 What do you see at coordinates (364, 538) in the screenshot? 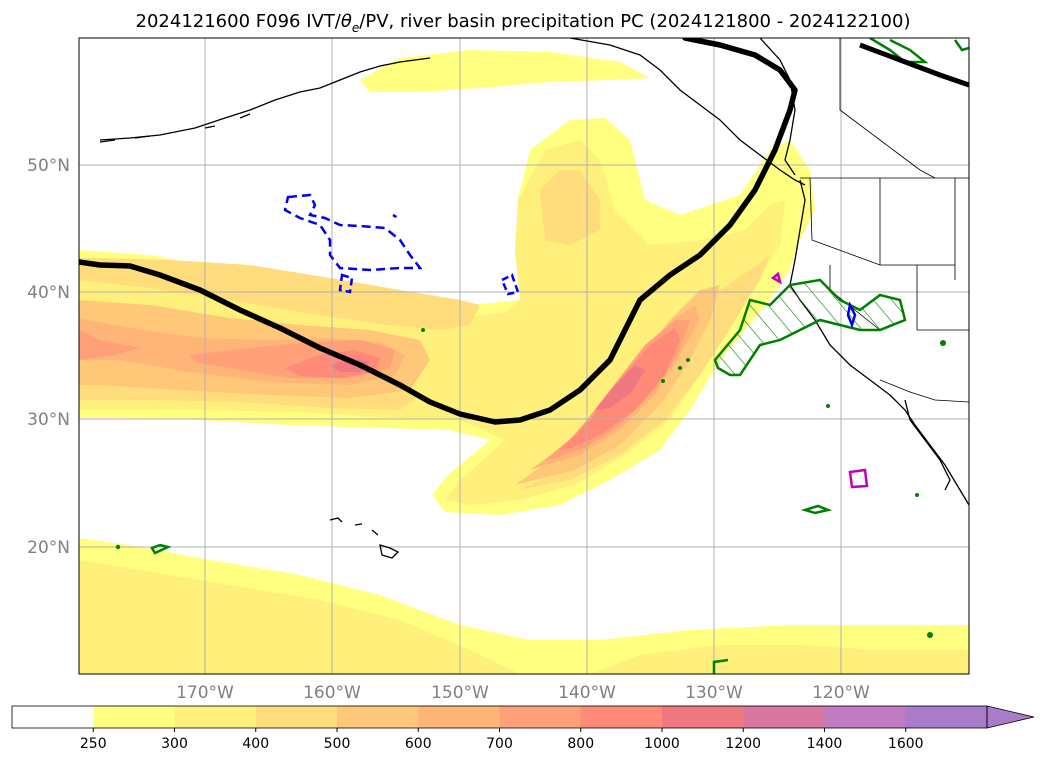
I see `hawaii-islands` at bounding box center [364, 538].